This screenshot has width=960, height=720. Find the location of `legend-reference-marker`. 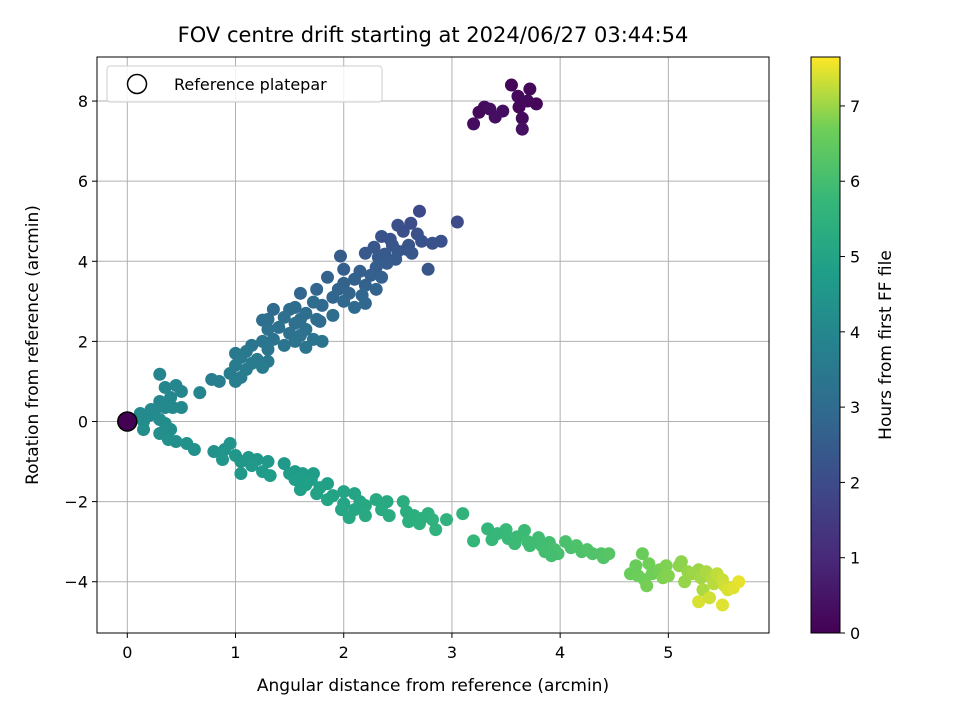

legend-reference-marker is located at coordinates (137, 84).